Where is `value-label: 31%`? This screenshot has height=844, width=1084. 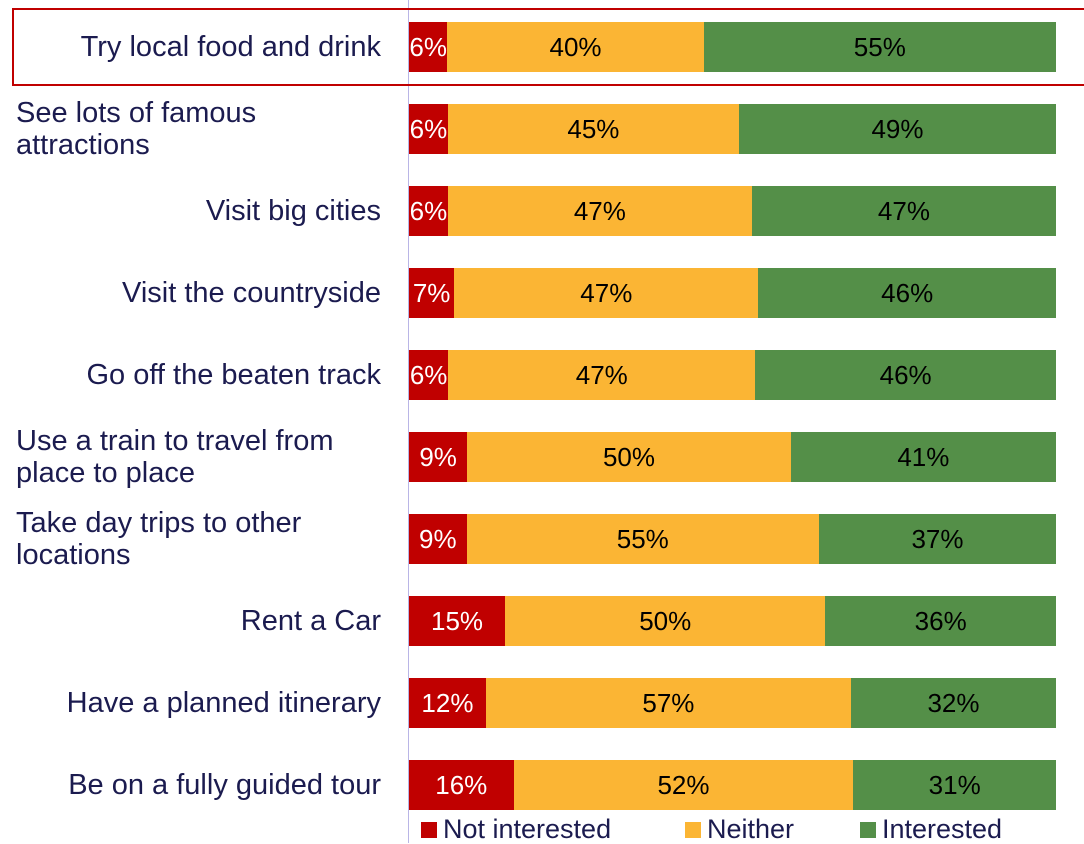 value-label: 31% is located at coordinates (954, 785).